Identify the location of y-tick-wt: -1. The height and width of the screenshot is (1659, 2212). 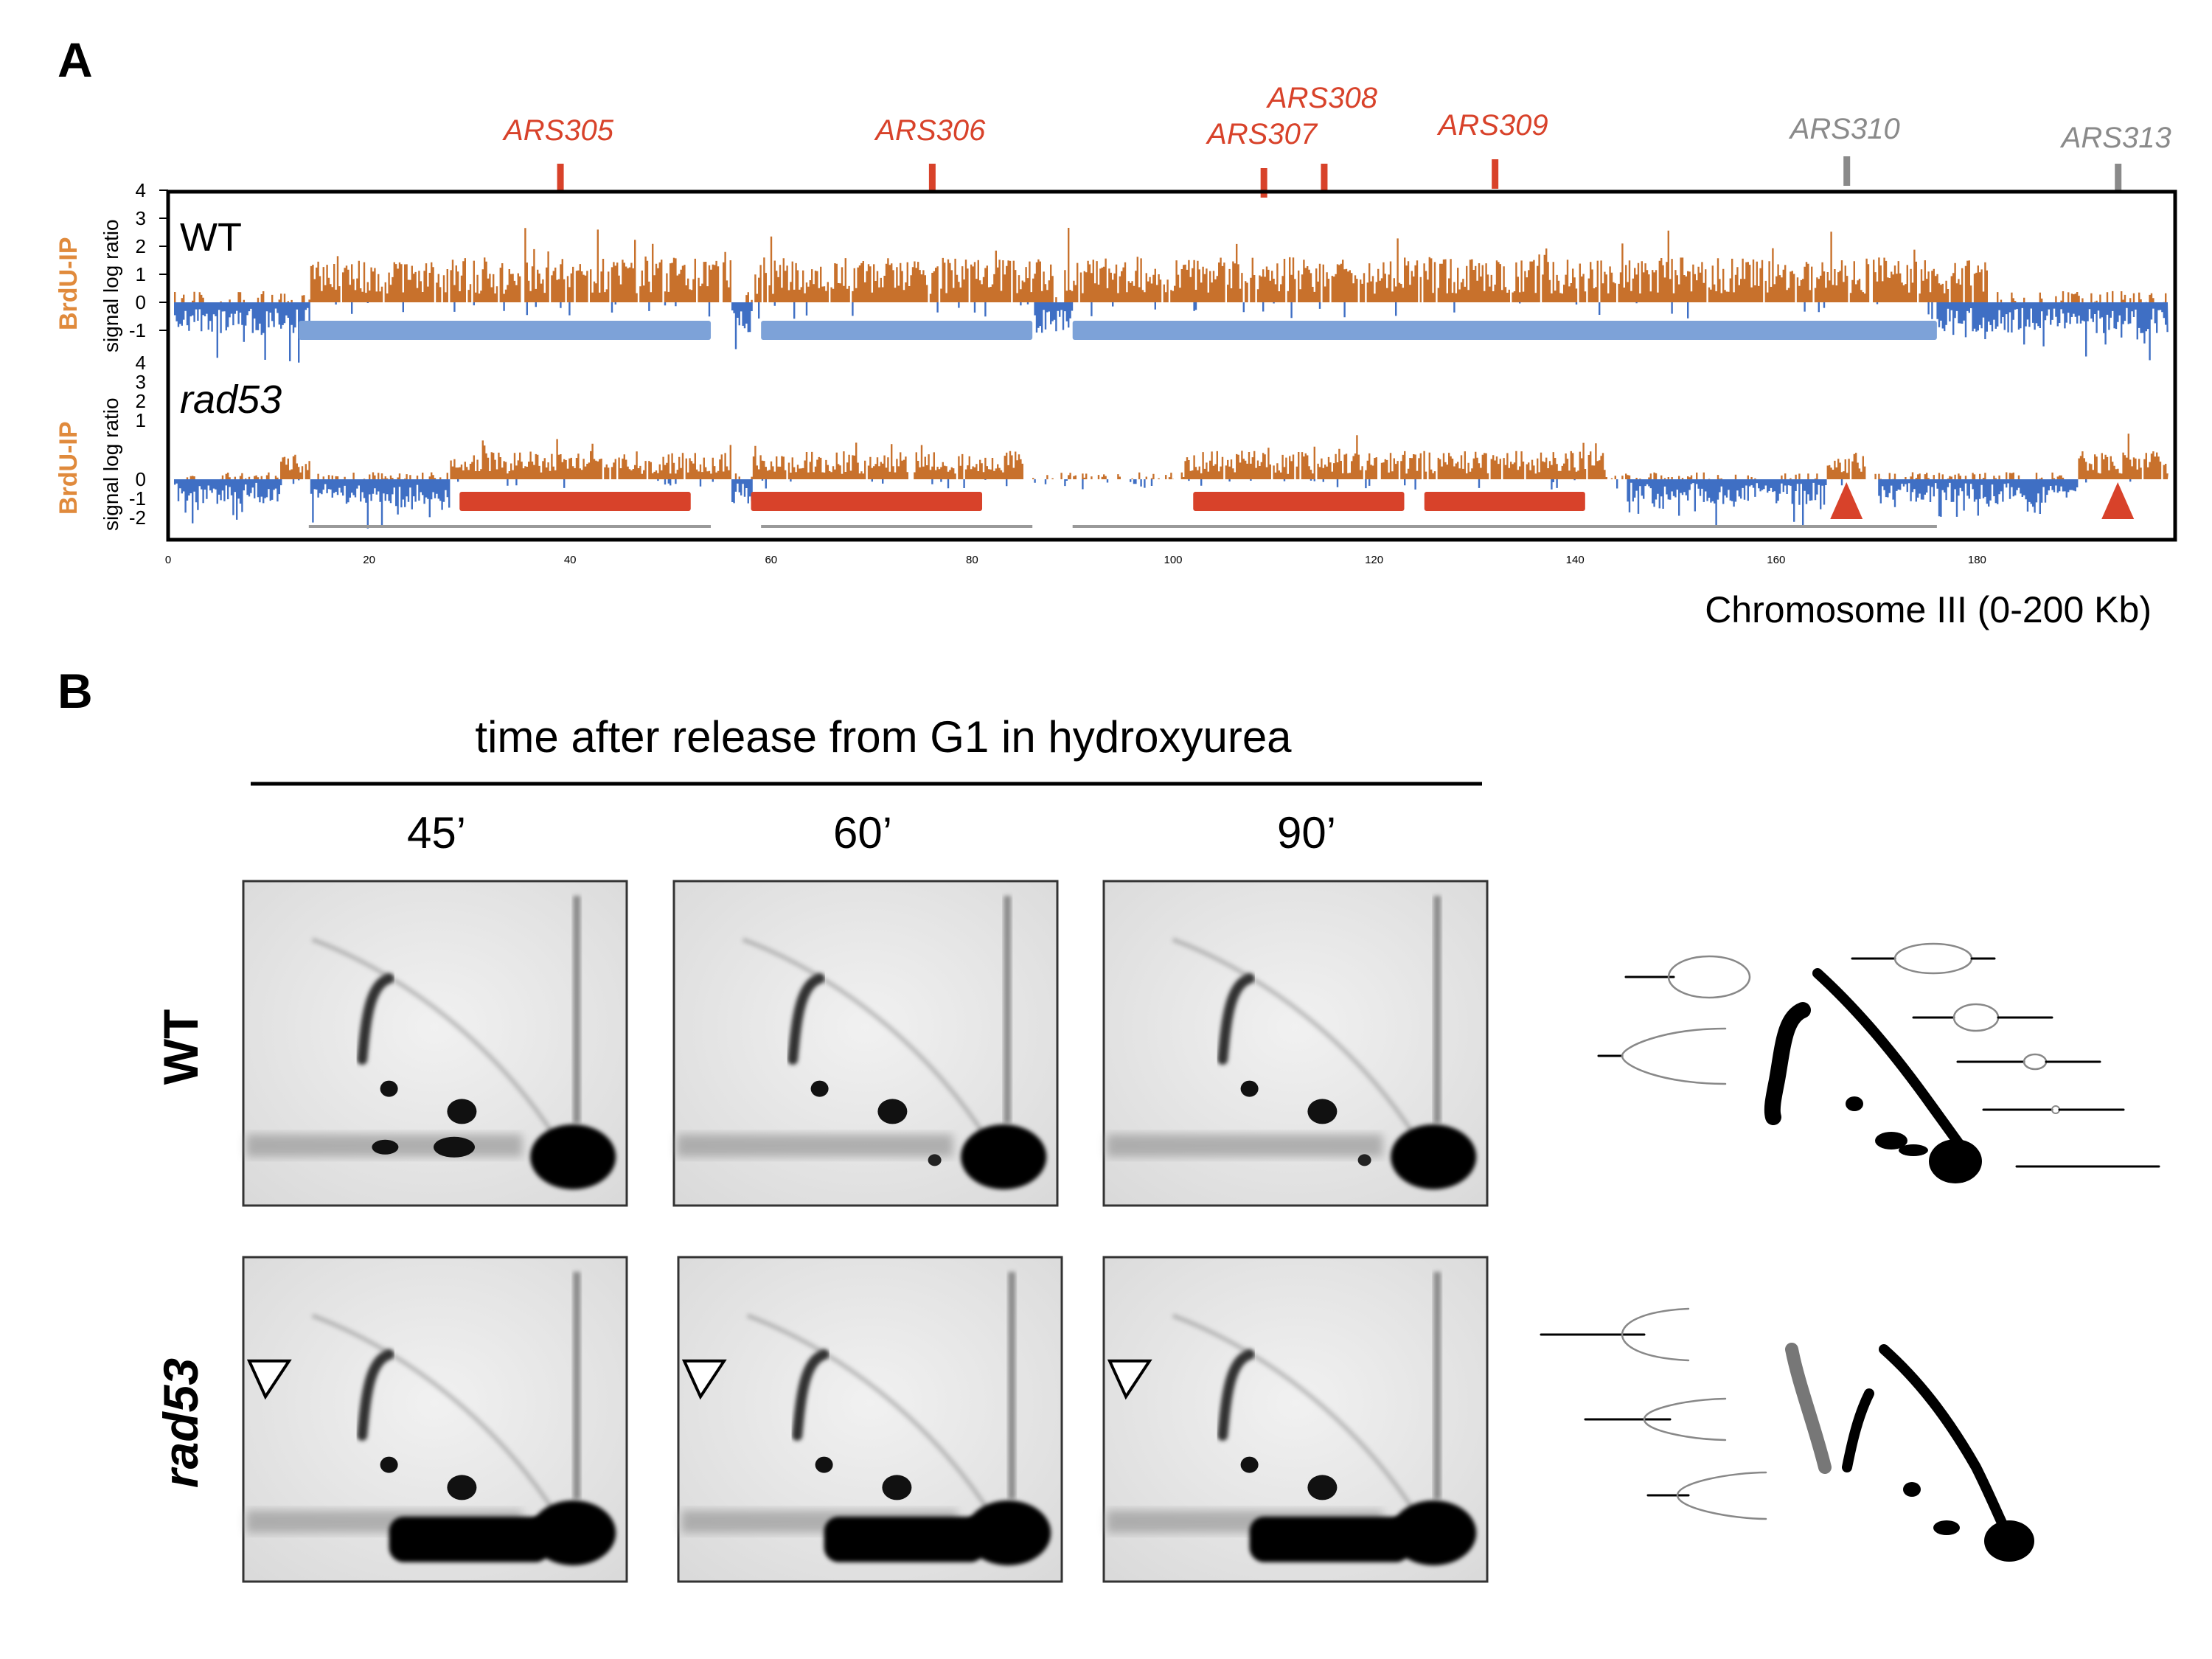
(137, 330).